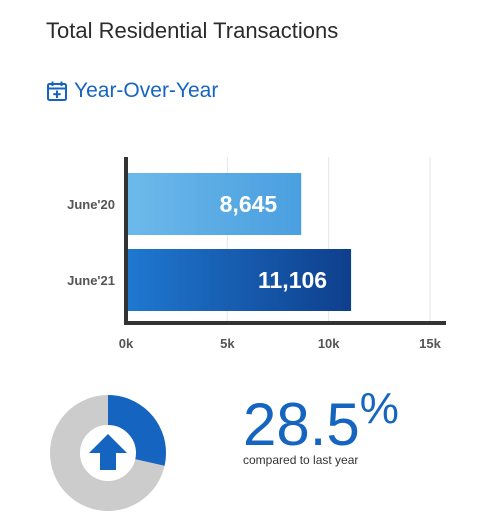  I want to click on percent-symbol: %, so click(379, 408).